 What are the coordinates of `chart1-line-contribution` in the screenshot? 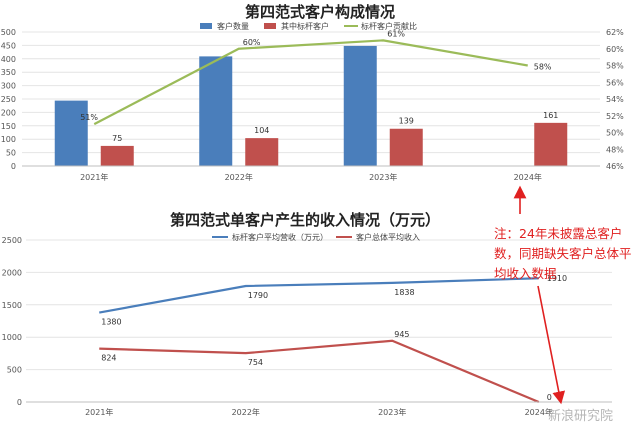 It's located at (310, 82).